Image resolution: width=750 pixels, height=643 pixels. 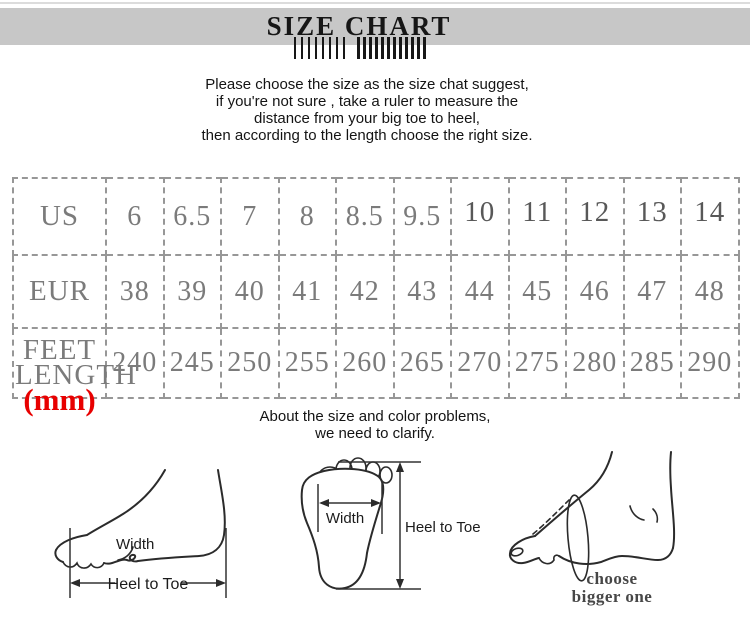 I want to click on table-row-us: US 6 6.5 7 8 8.5 9.5 10 11 12 13 14, so click(x=376, y=216).